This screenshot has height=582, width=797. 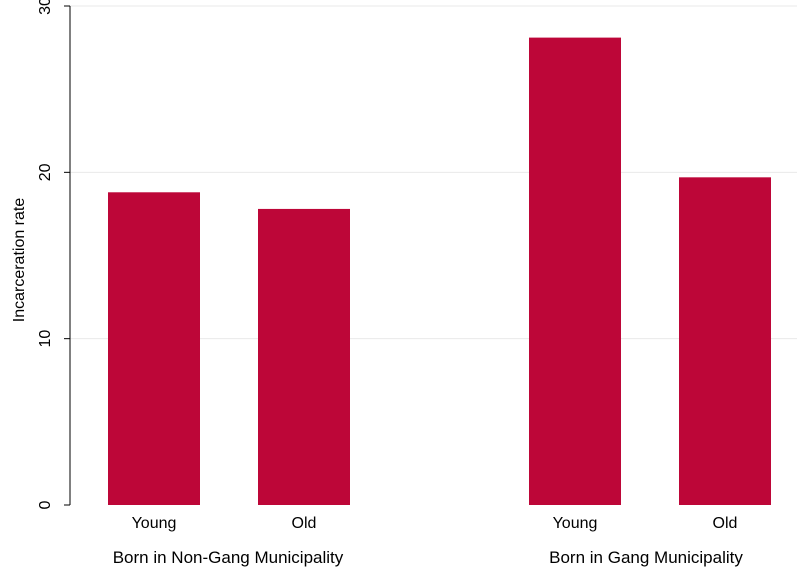 What do you see at coordinates (67, 255) in the screenshot?
I see `axes` at bounding box center [67, 255].